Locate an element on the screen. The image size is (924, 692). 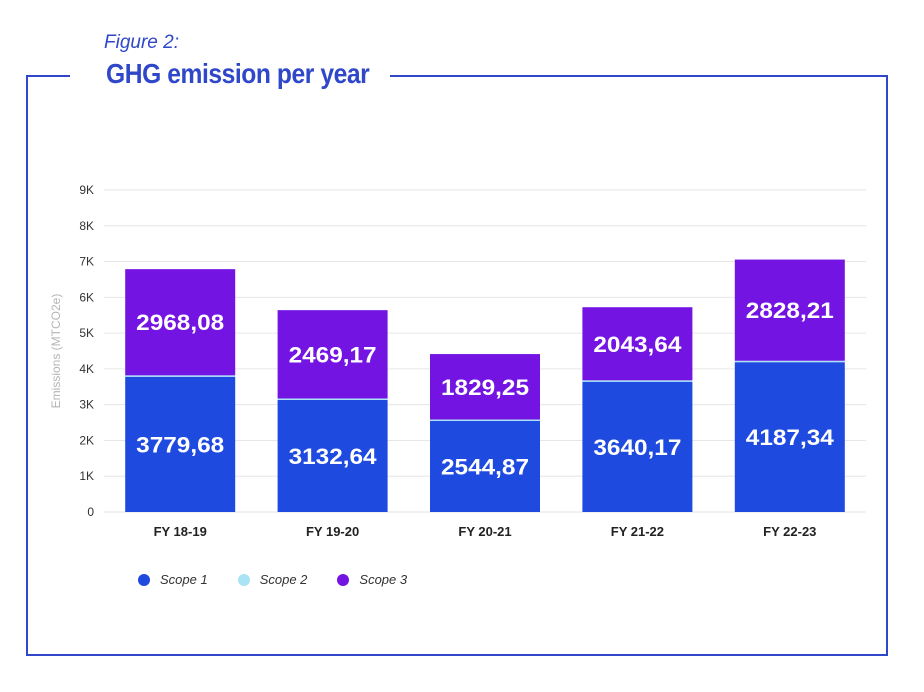
legend-label-scope-1: Scope 1 is located at coordinates (184, 579).